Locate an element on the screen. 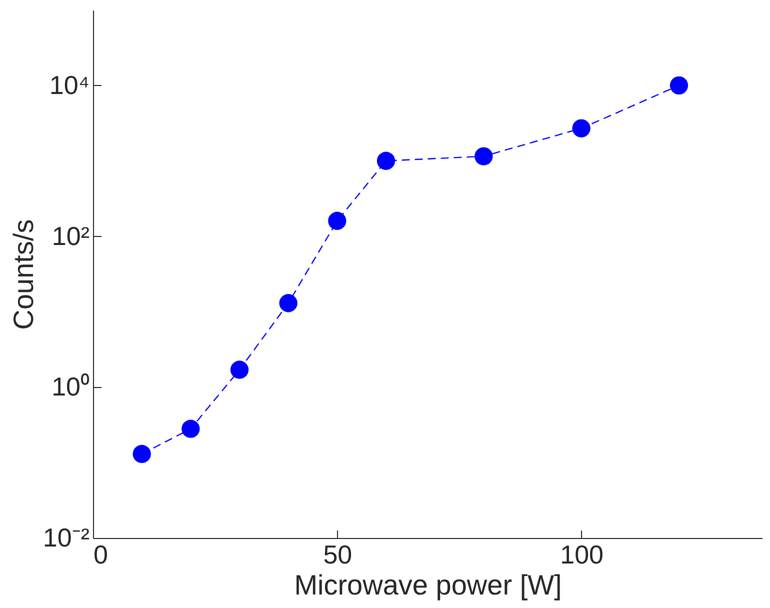 Image resolution: width=770 pixels, height=608 pixels. x-axis-title: Microwave power [W] is located at coordinates (428, 585).